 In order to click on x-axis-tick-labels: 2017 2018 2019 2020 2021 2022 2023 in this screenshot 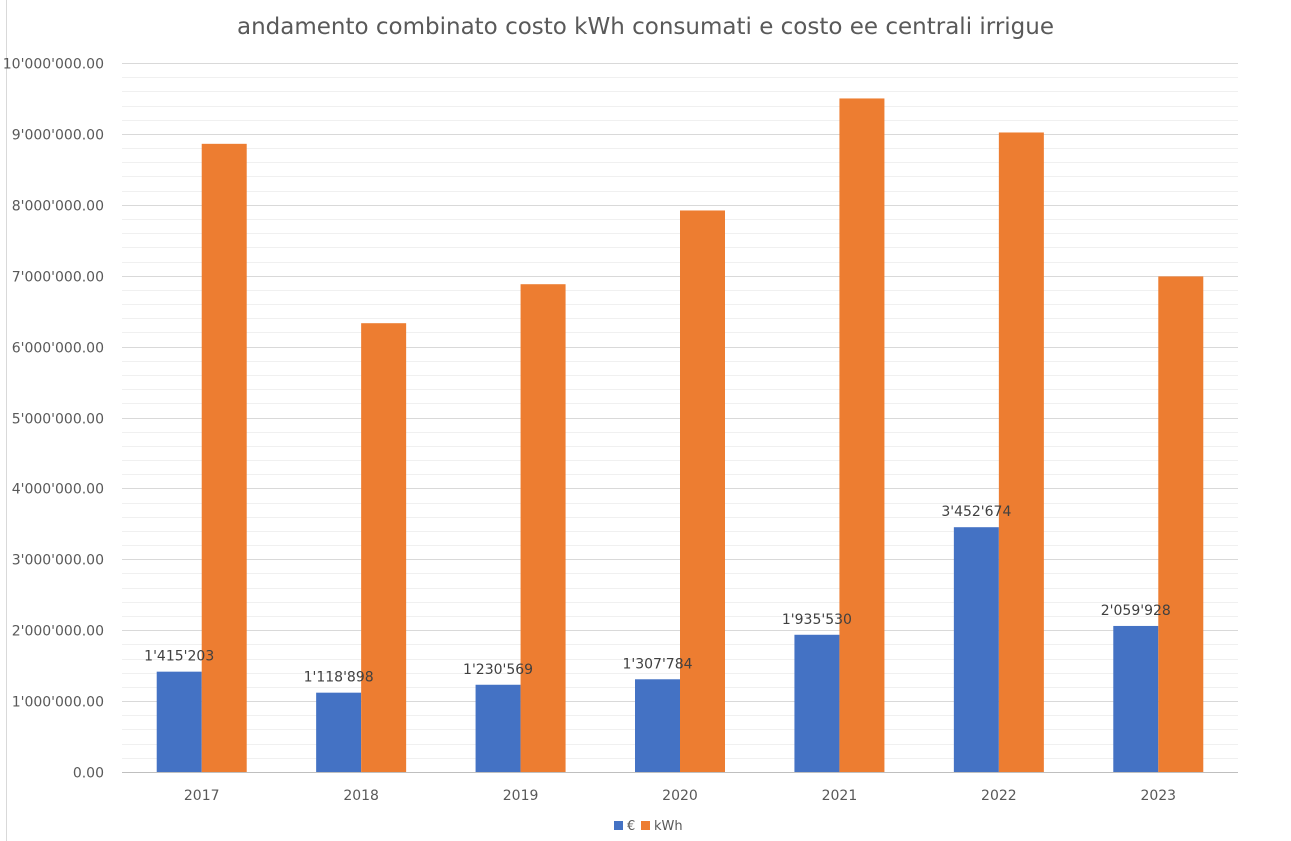, I will do `click(680, 796)`.